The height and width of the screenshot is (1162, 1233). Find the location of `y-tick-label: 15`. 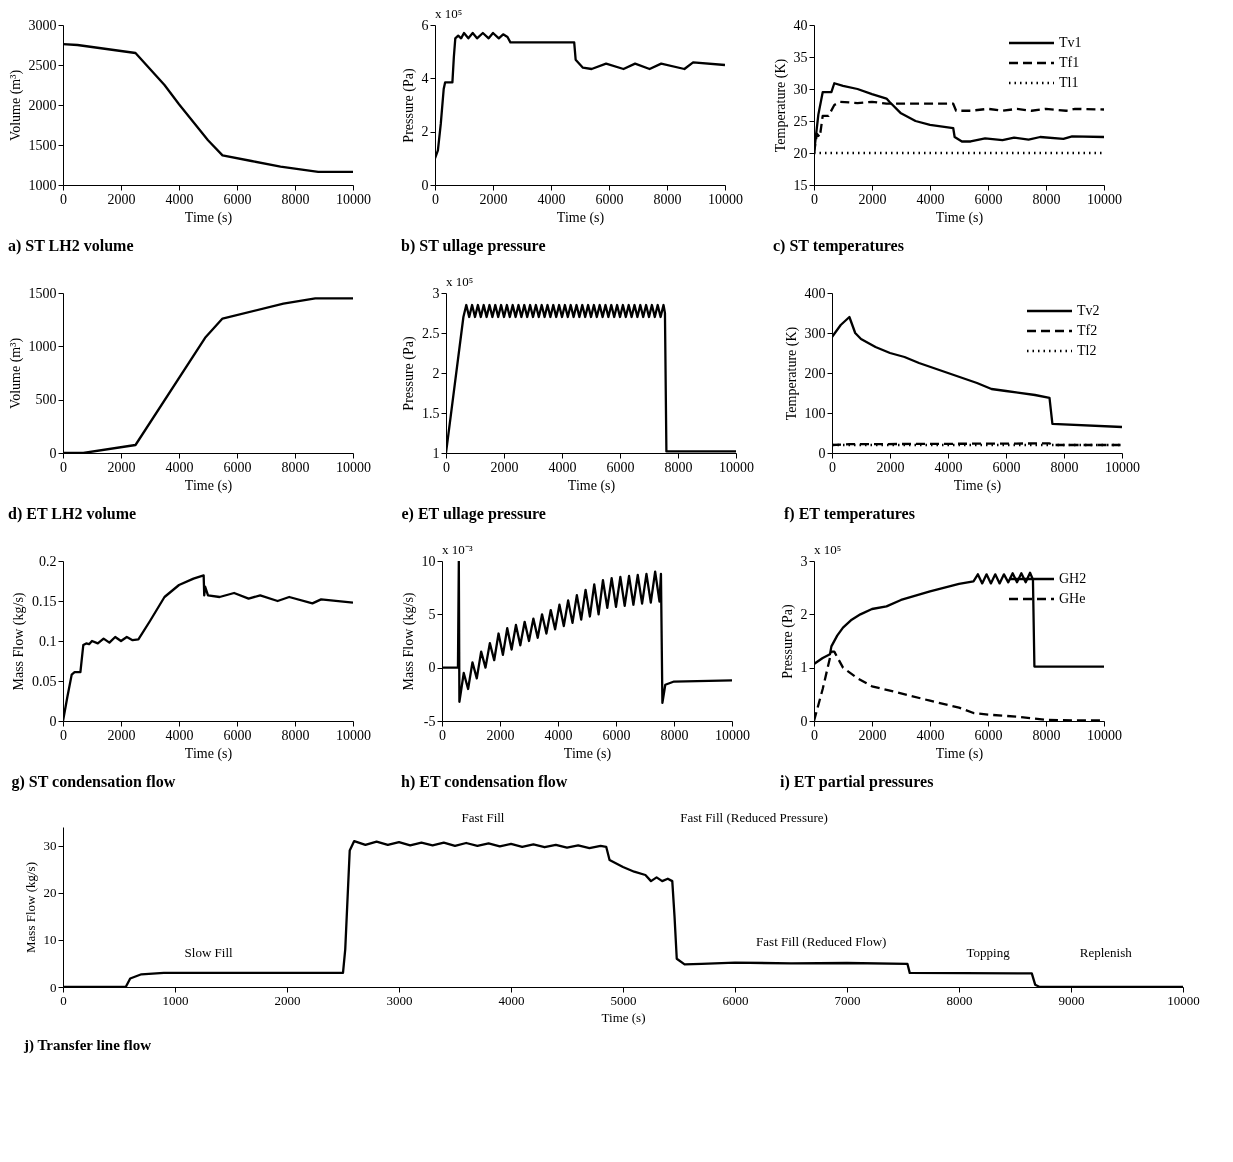

y-tick-label: 15 is located at coordinates (800, 185).